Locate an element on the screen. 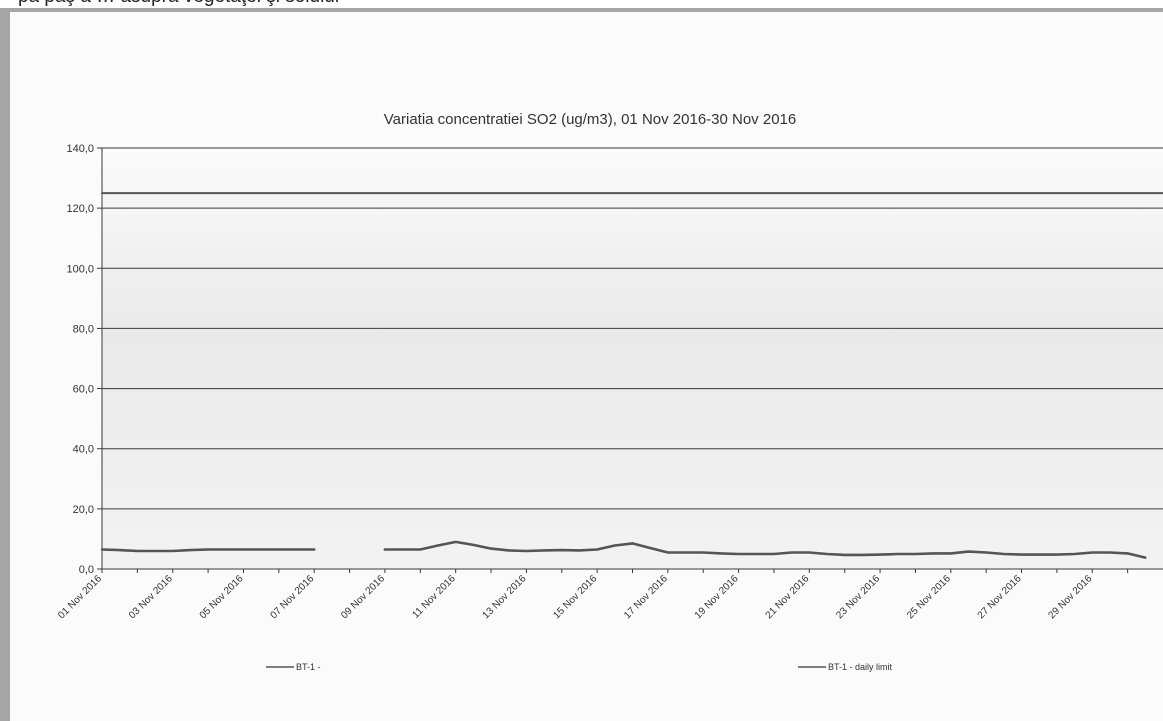 This screenshot has height=721, width=1163. y-tick-label: 80,0 is located at coordinates (83, 329).